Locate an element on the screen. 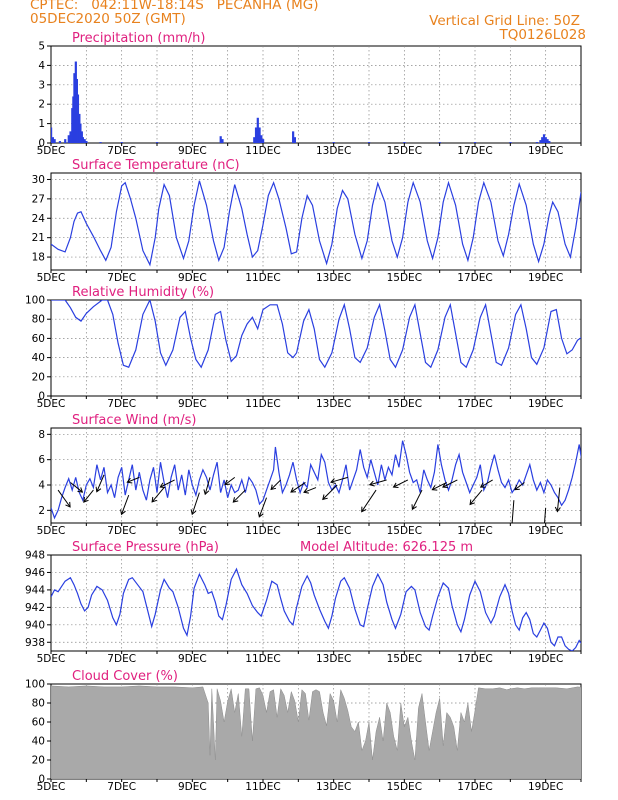 This screenshot has height=800, width=618. y-tick-label: 942 is located at coordinates (35, 608).